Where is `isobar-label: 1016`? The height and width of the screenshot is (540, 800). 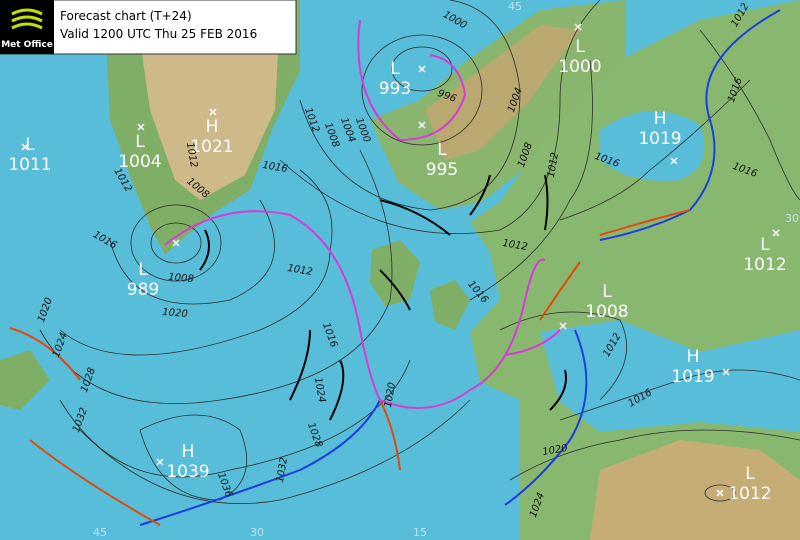
isobar-label: 1016 is located at coordinates (274, 167).